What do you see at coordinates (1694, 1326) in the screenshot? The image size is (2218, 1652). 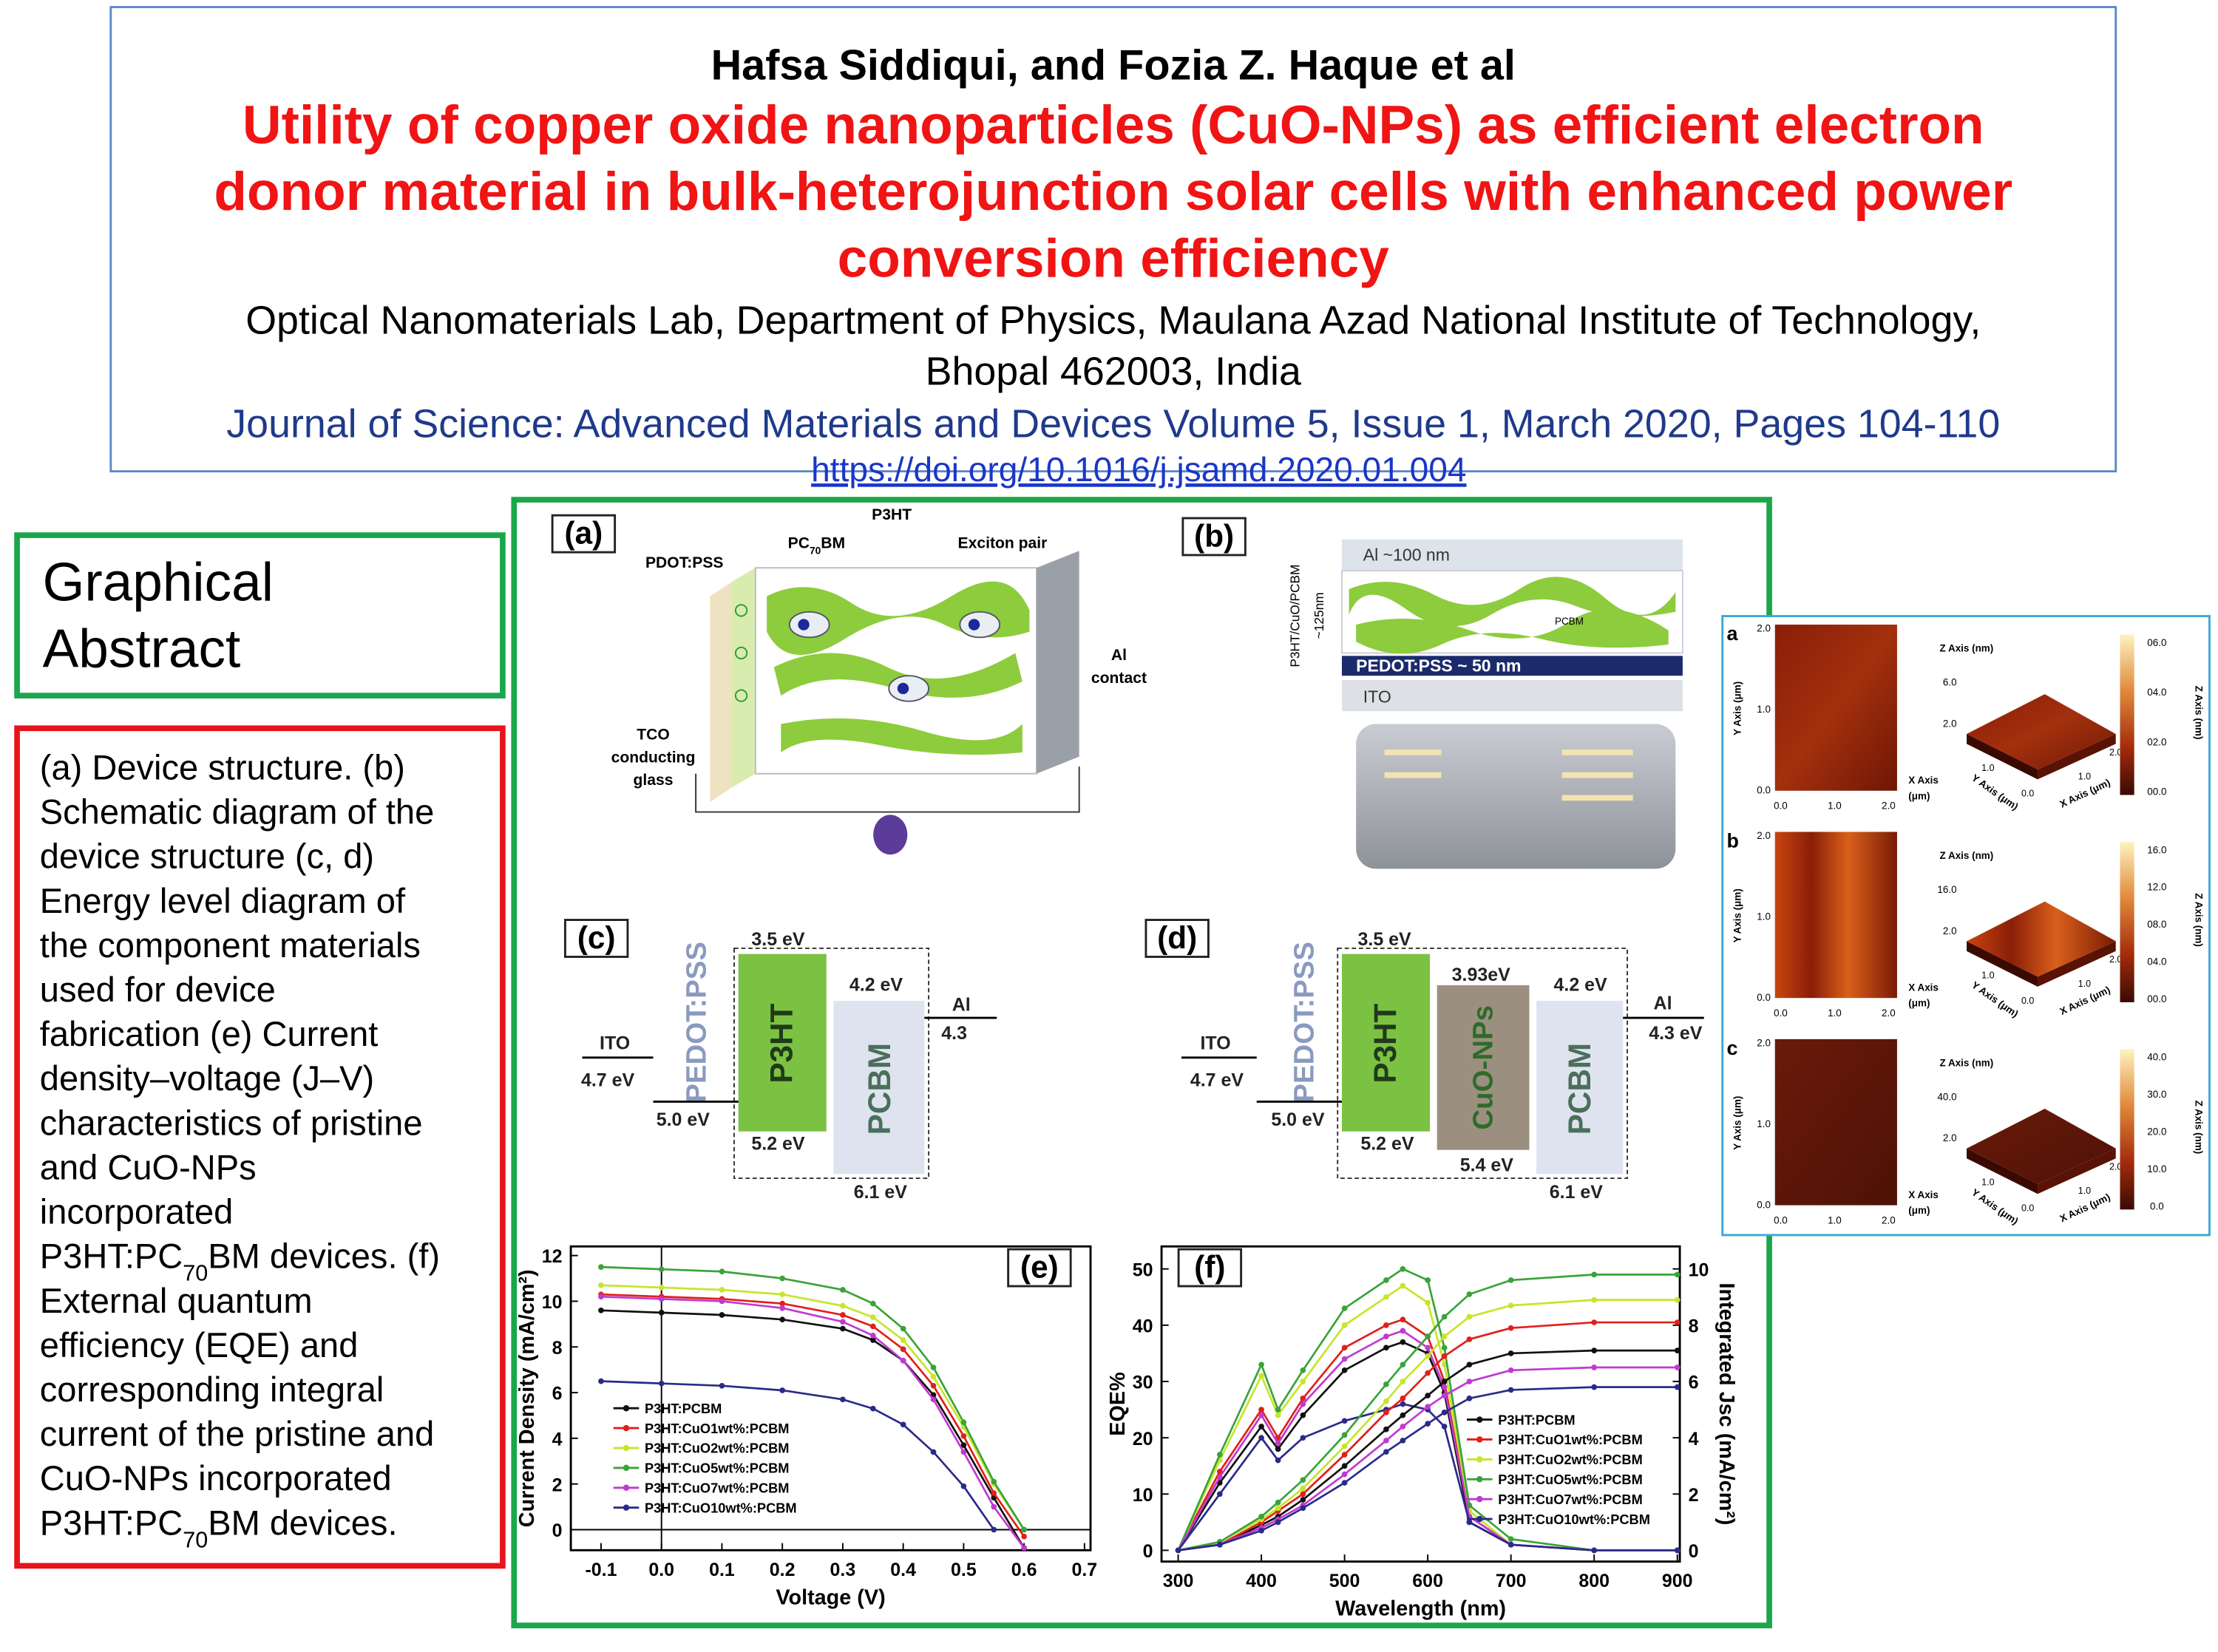 I see `y2-tick-label: 8` at bounding box center [1694, 1326].